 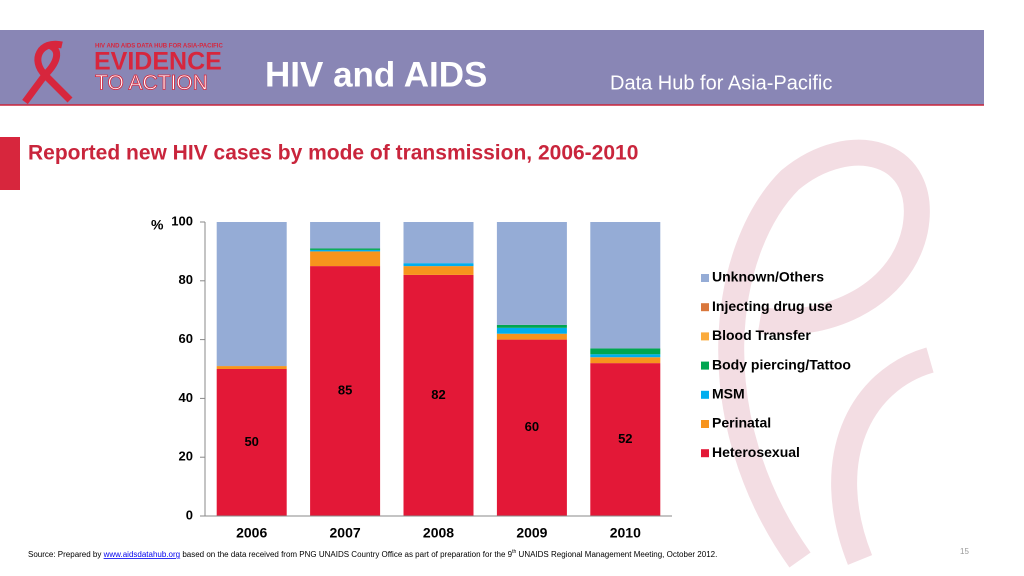 What do you see at coordinates (159, 47) in the screenshot?
I see `logo-small: HIV AND AIDS DATA HUB FOR ASIA-PACIFIC` at bounding box center [159, 47].